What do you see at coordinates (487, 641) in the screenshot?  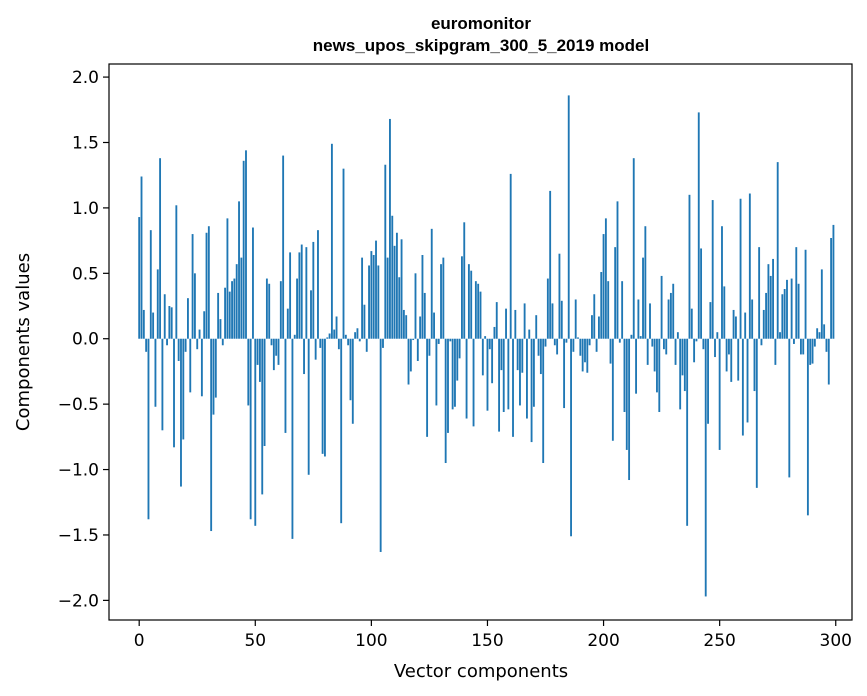 I see `x-tick-label: 150` at bounding box center [487, 641].